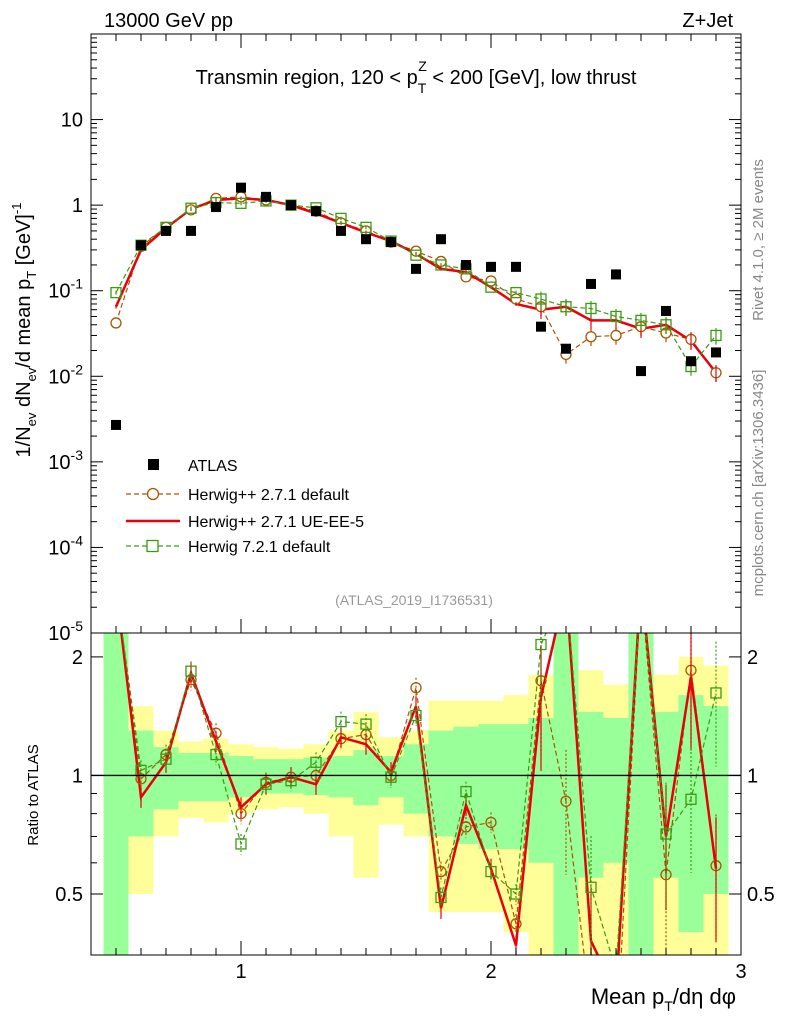  I want to click on y-tick-label: 10⁻², so click(65, 374).